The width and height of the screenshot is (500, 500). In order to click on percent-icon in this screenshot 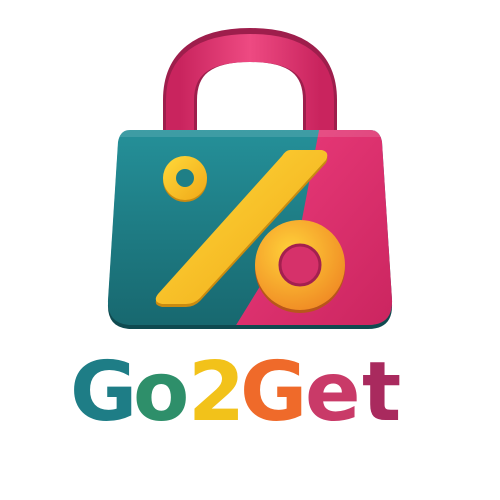, I will do `click(250, 231)`.